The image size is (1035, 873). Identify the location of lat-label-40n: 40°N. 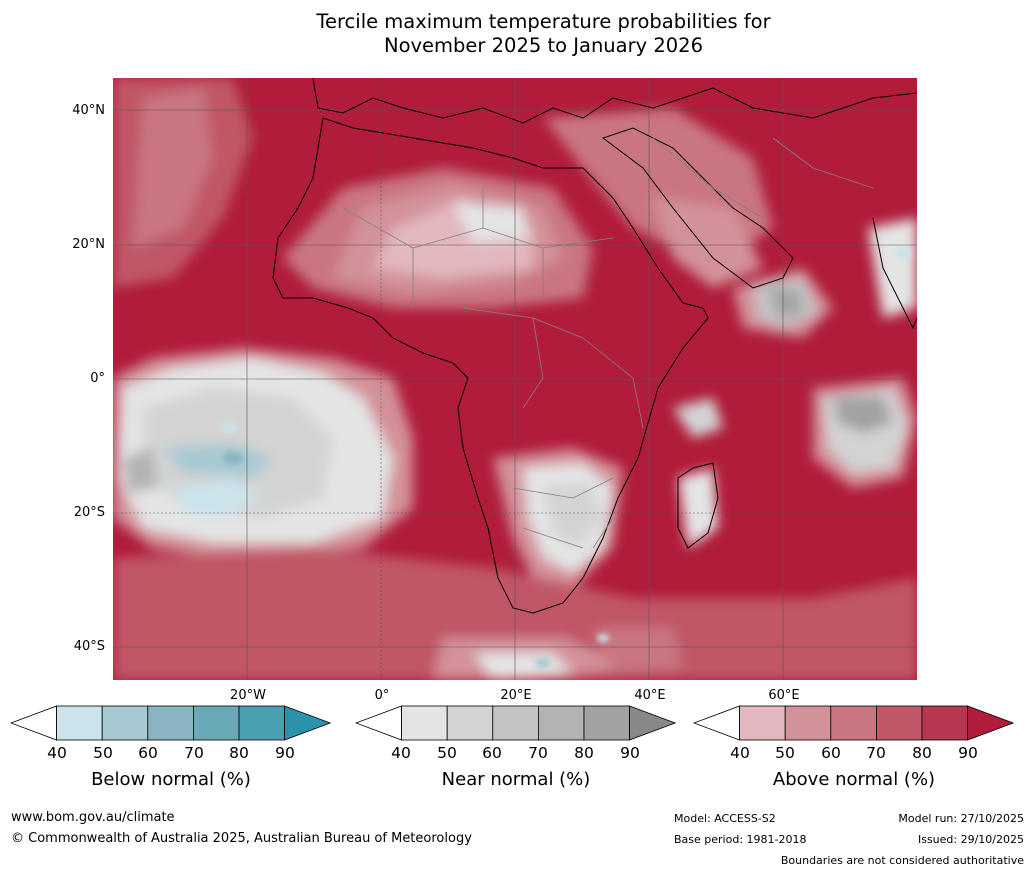
(88, 110).